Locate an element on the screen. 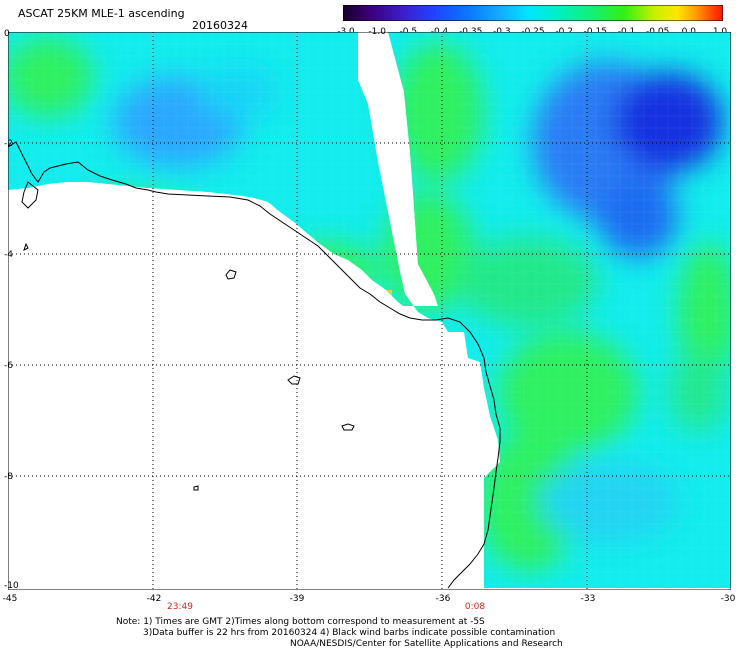  lon-label-42: -42 is located at coordinates (154, 599).